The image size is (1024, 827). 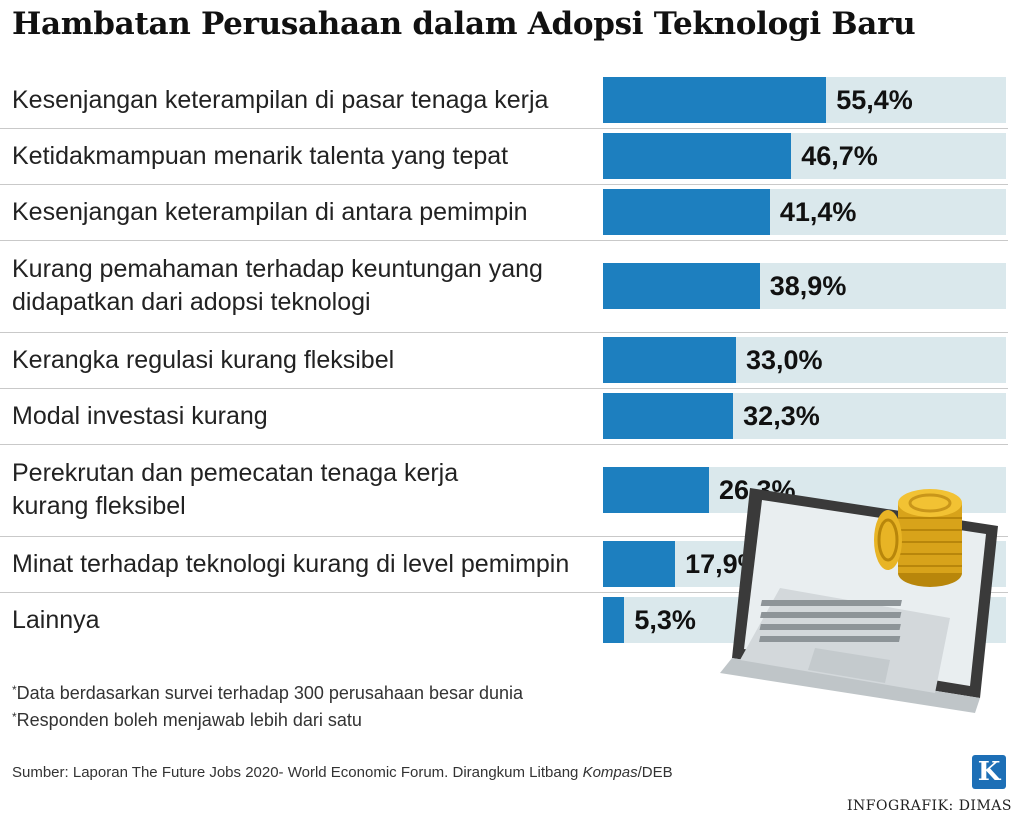 I want to click on bar-label-line: kurang fleksibel, so click(x=99, y=506).